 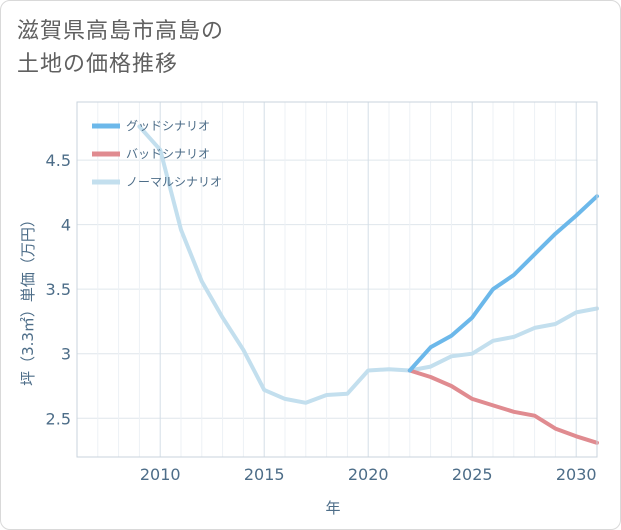 I want to click on legend-label: ノーマルシナリオ, so click(x=174, y=182).